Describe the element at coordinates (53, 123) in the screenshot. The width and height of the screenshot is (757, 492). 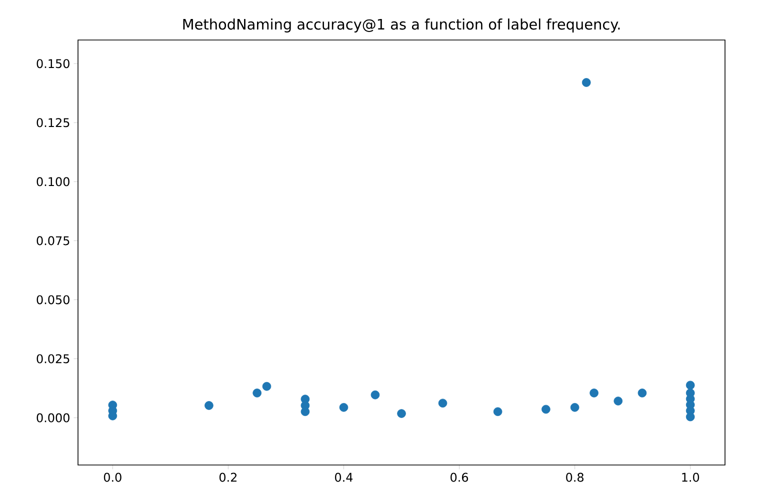
I see `y-tick-label: 0.125` at that location.